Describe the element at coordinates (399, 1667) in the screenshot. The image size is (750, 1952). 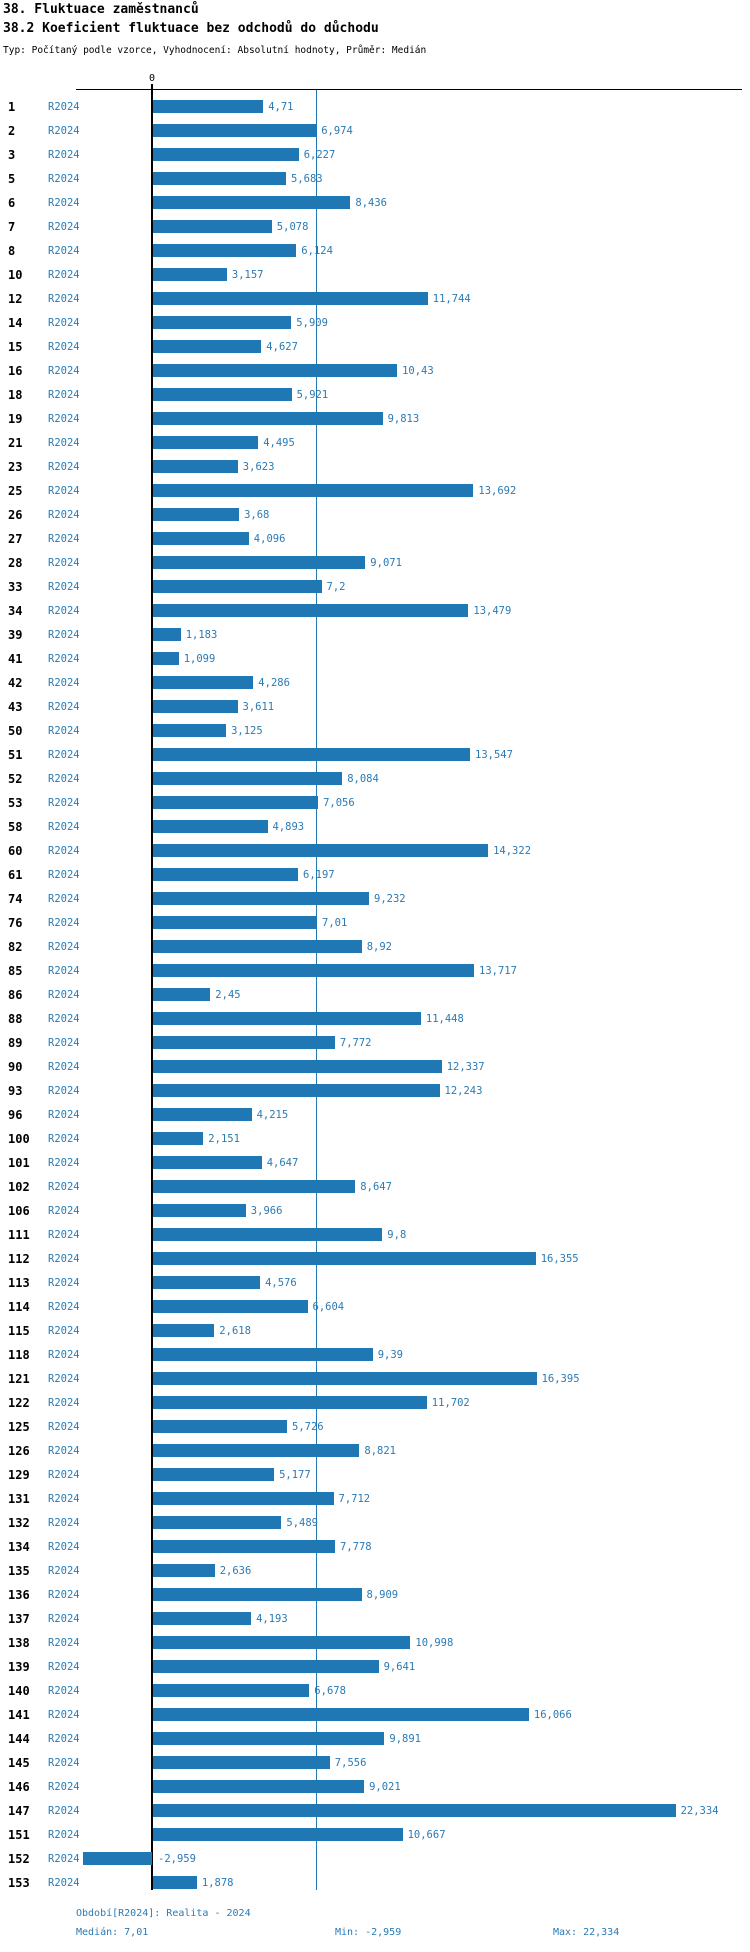
I see `row-value-label: 9,641` at that location.